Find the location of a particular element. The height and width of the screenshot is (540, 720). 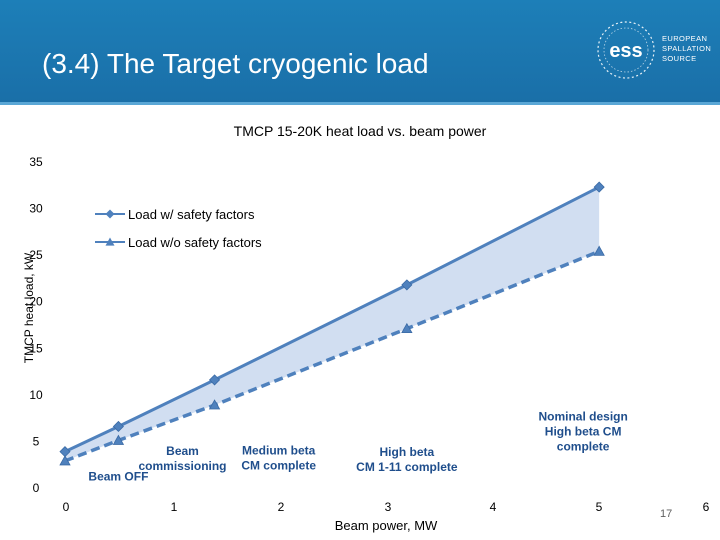

x-axis-label: Beam power, MW is located at coordinates (386, 525).